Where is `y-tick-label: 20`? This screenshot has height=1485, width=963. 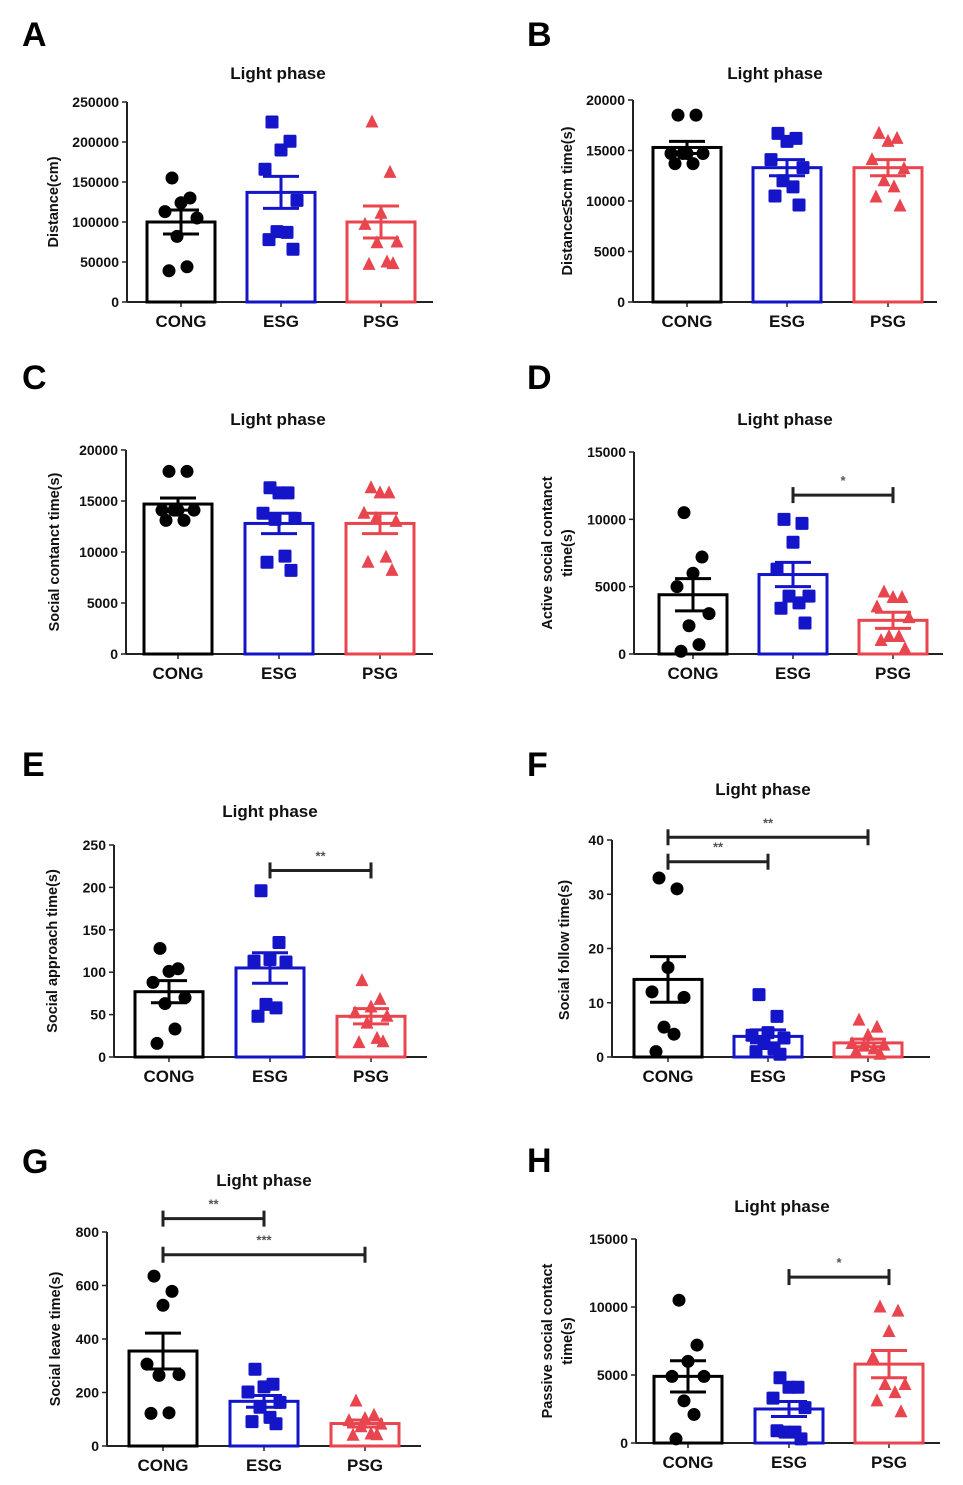 y-tick-label: 20 is located at coordinates (596, 949).